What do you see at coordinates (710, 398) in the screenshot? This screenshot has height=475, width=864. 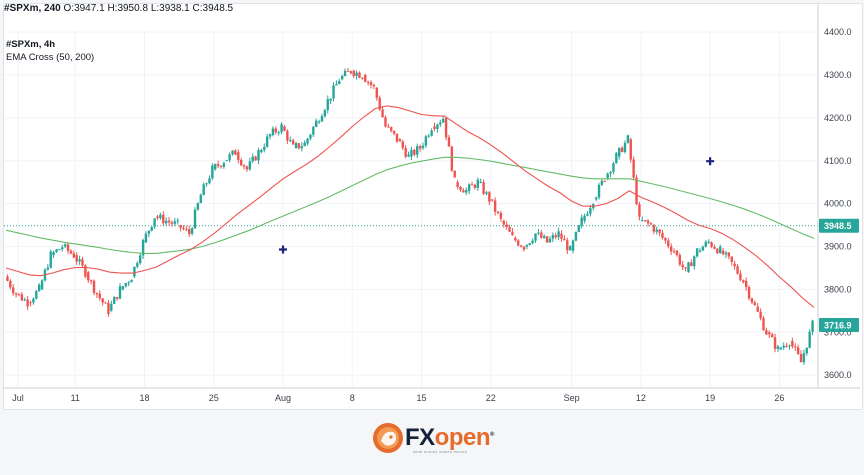 I see `x-tick-label: 19` at bounding box center [710, 398].